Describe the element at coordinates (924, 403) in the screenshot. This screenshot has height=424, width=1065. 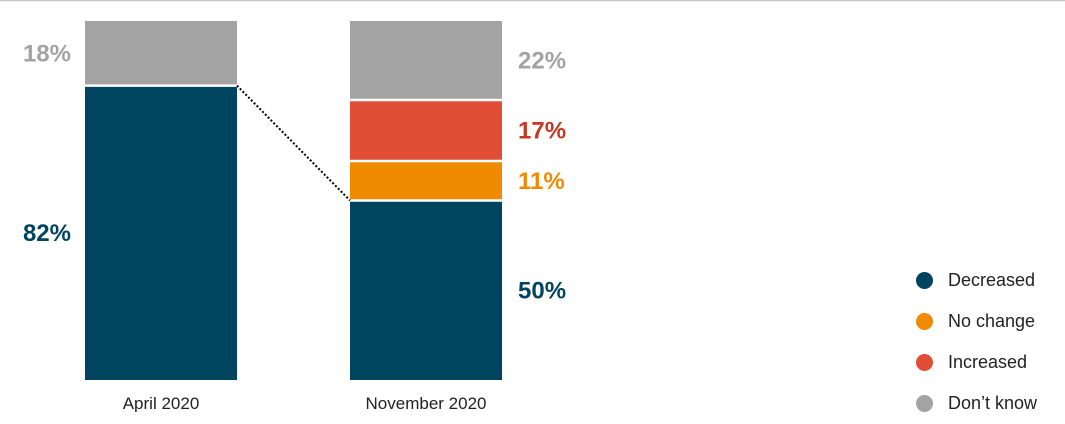
I see `legend-swatch-dont-know` at that location.